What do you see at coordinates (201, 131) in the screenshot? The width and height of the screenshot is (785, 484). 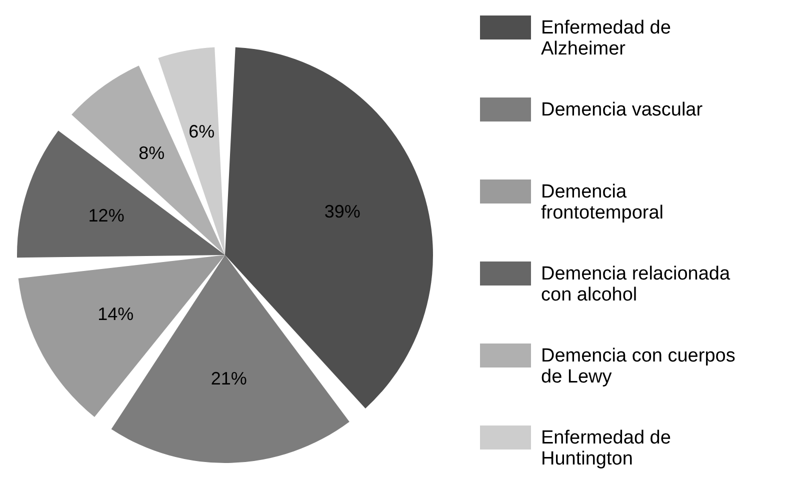 I see `data-label: 6%` at bounding box center [201, 131].